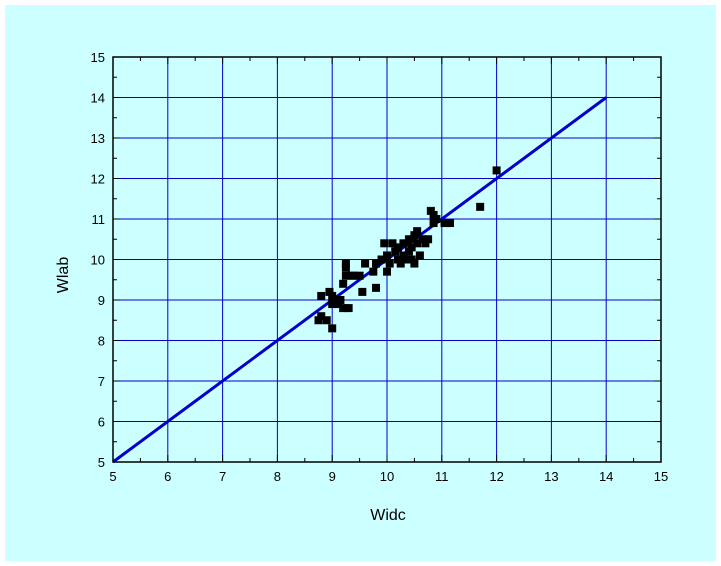 The width and height of the screenshot is (721, 566). What do you see at coordinates (167, 476) in the screenshot?
I see `x-tick-label-1: 6` at bounding box center [167, 476].